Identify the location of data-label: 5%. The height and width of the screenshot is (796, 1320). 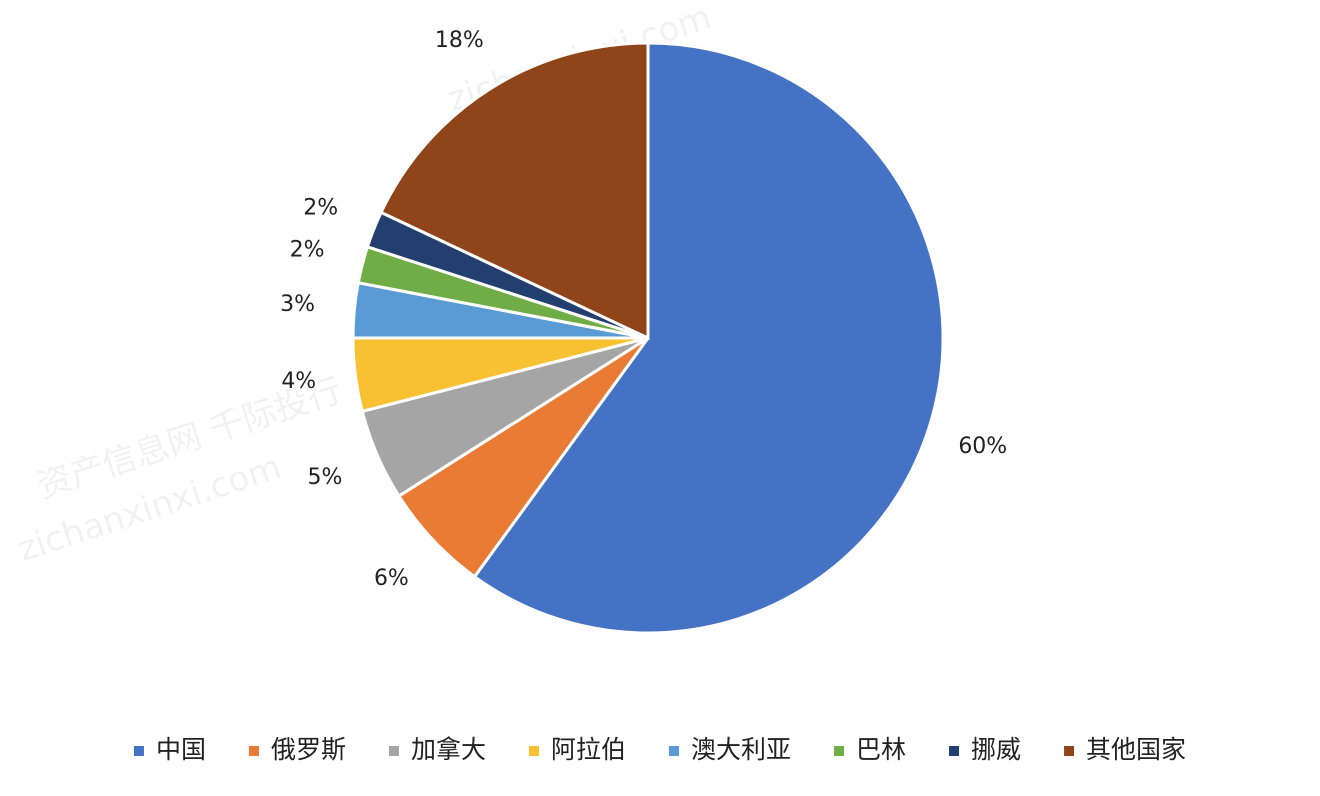
(324, 477).